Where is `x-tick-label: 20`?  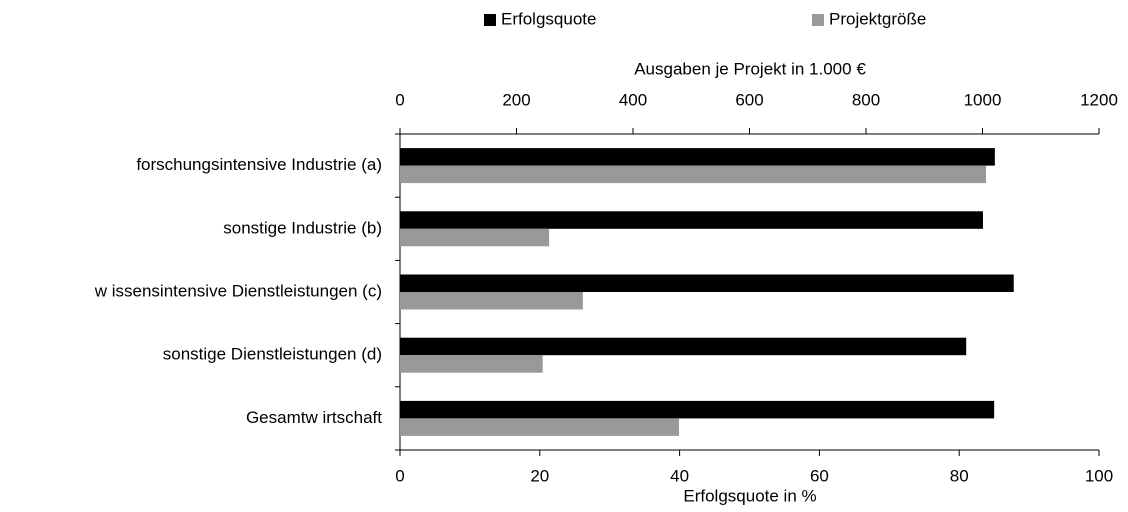
x-tick-label: 20 is located at coordinates (539, 475).